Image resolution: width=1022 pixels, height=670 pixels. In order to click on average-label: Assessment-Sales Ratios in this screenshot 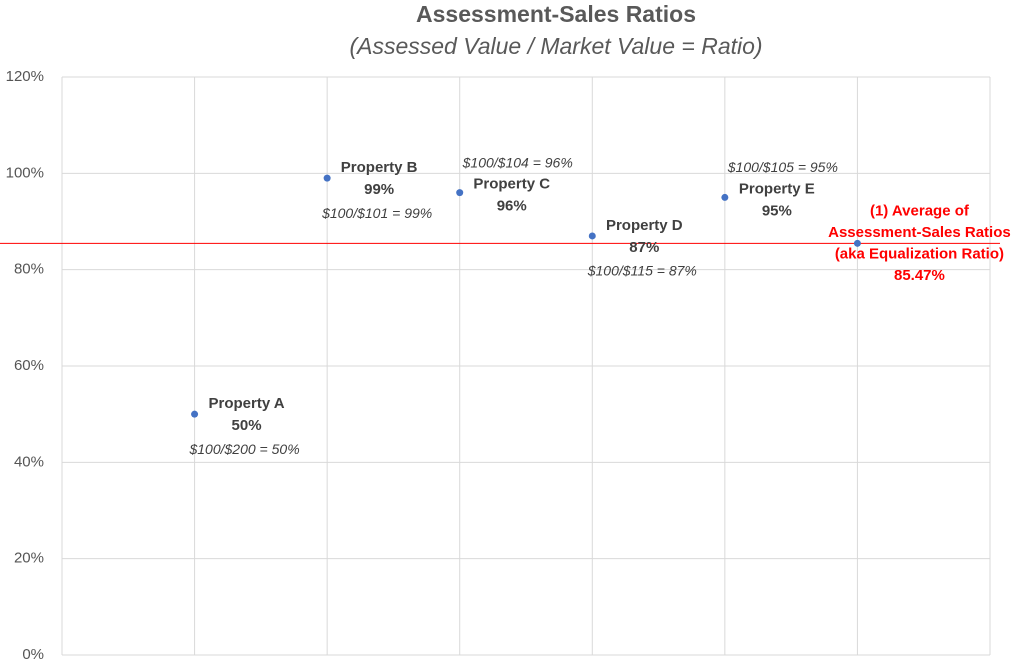, I will do `click(919, 232)`.